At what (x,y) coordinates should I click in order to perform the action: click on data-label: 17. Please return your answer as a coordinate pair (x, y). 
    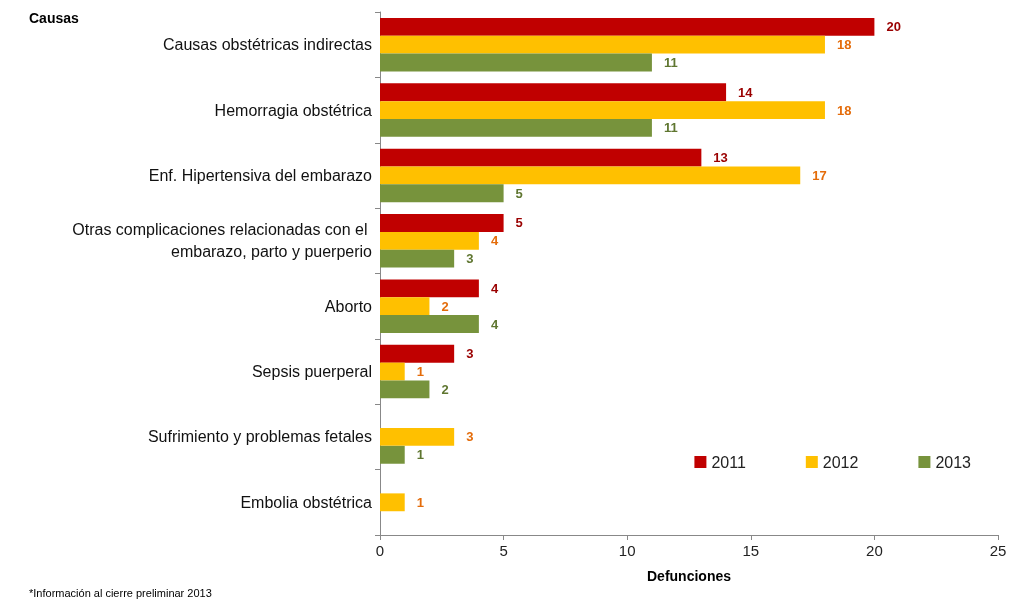
    Looking at the image, I should click on (819, 175).